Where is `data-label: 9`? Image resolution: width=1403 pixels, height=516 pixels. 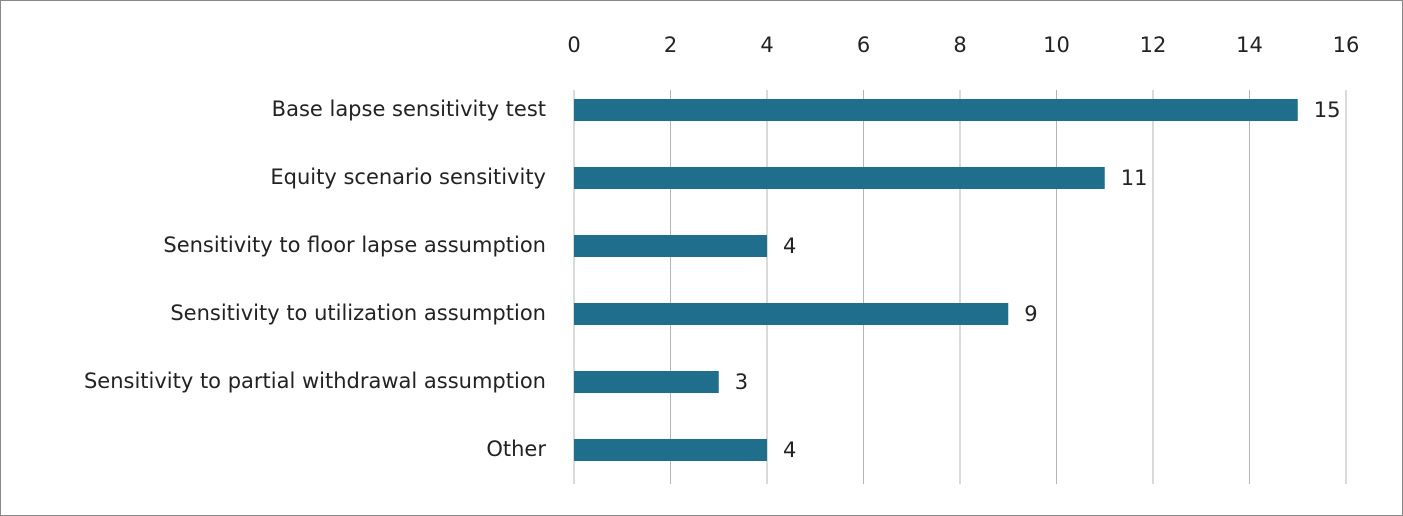
data-label: 9 is located at coordinates (1030, 314).